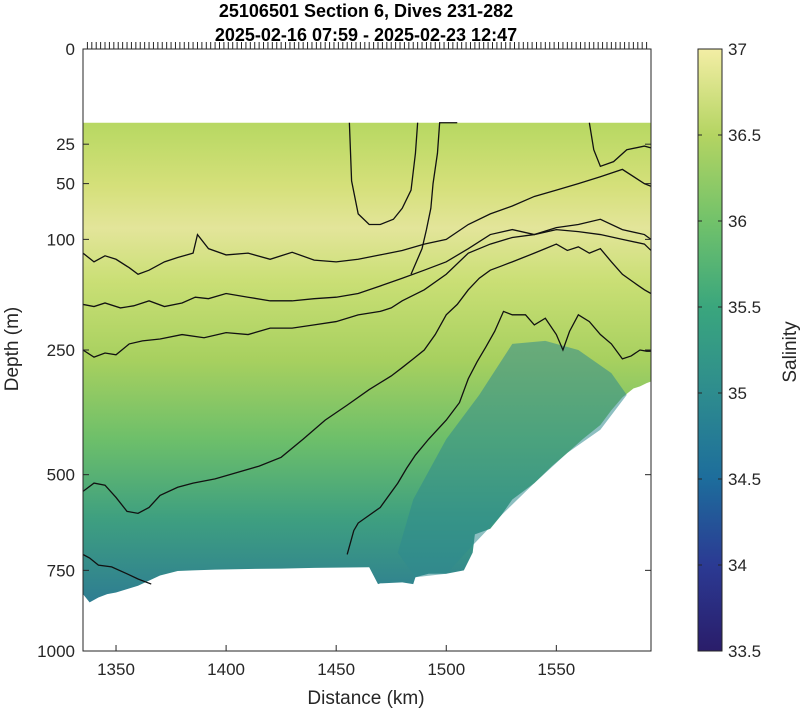  I want to click on y-tick-label: 1000, so click(56, 651).